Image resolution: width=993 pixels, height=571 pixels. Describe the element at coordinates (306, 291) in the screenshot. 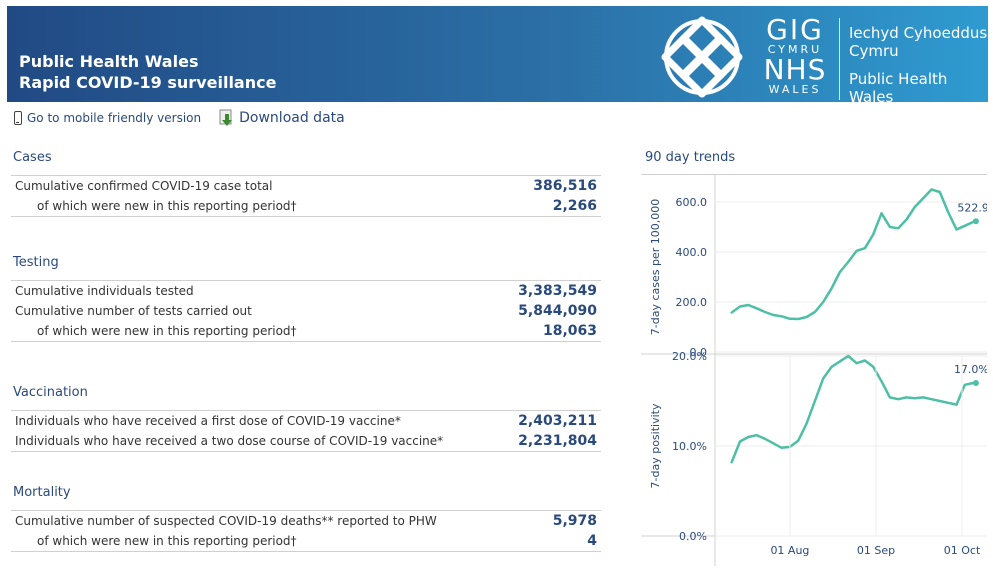

I see `table-row: Cumulative individuals tested 3,383,549` at that location.